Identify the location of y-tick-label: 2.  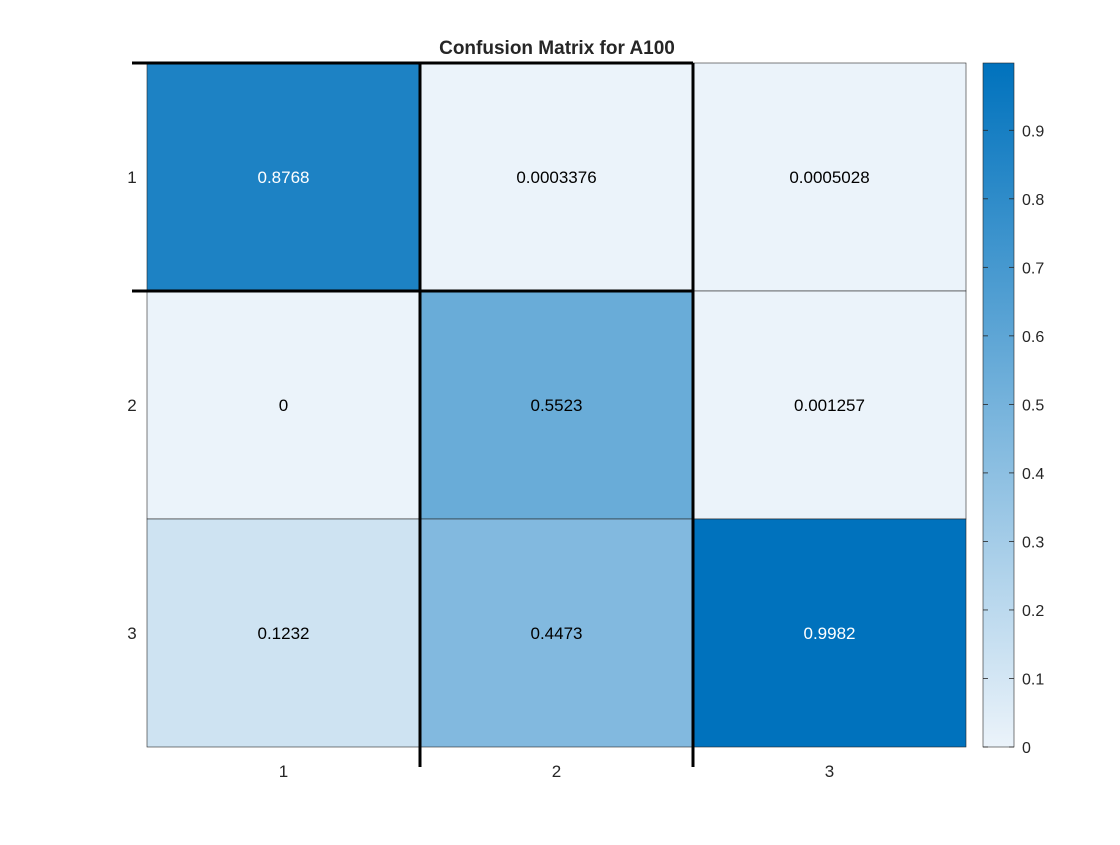
(131, 405).